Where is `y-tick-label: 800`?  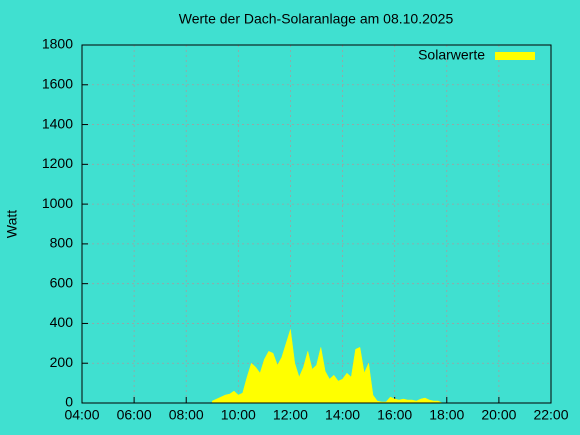 y-tick-label: 800 is located at coordinates (62, 243).